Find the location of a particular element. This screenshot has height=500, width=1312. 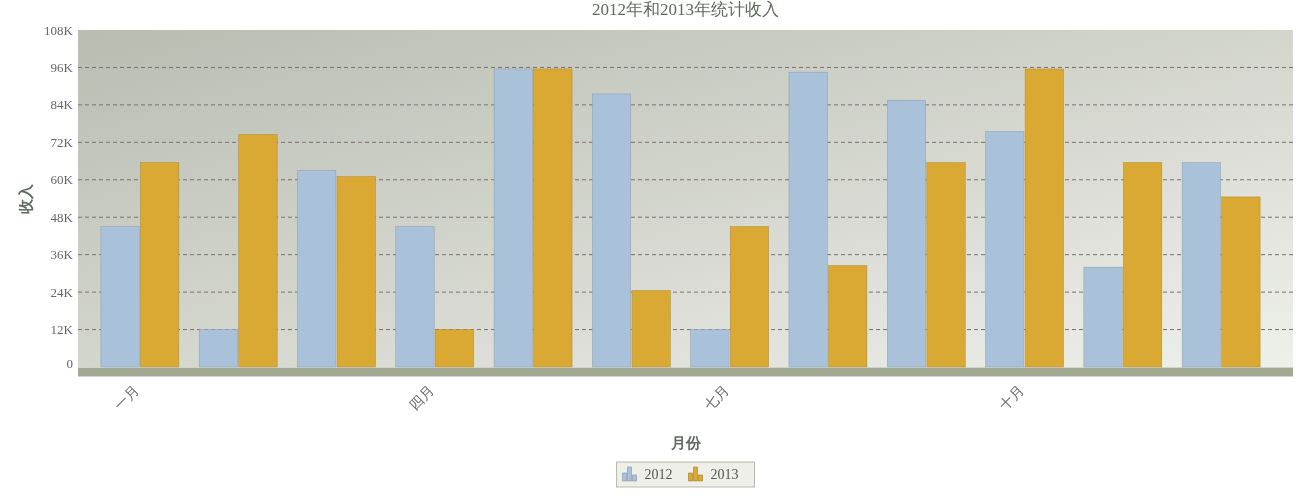

y-axis-title: 收入 is located at coordinates (26, 198).